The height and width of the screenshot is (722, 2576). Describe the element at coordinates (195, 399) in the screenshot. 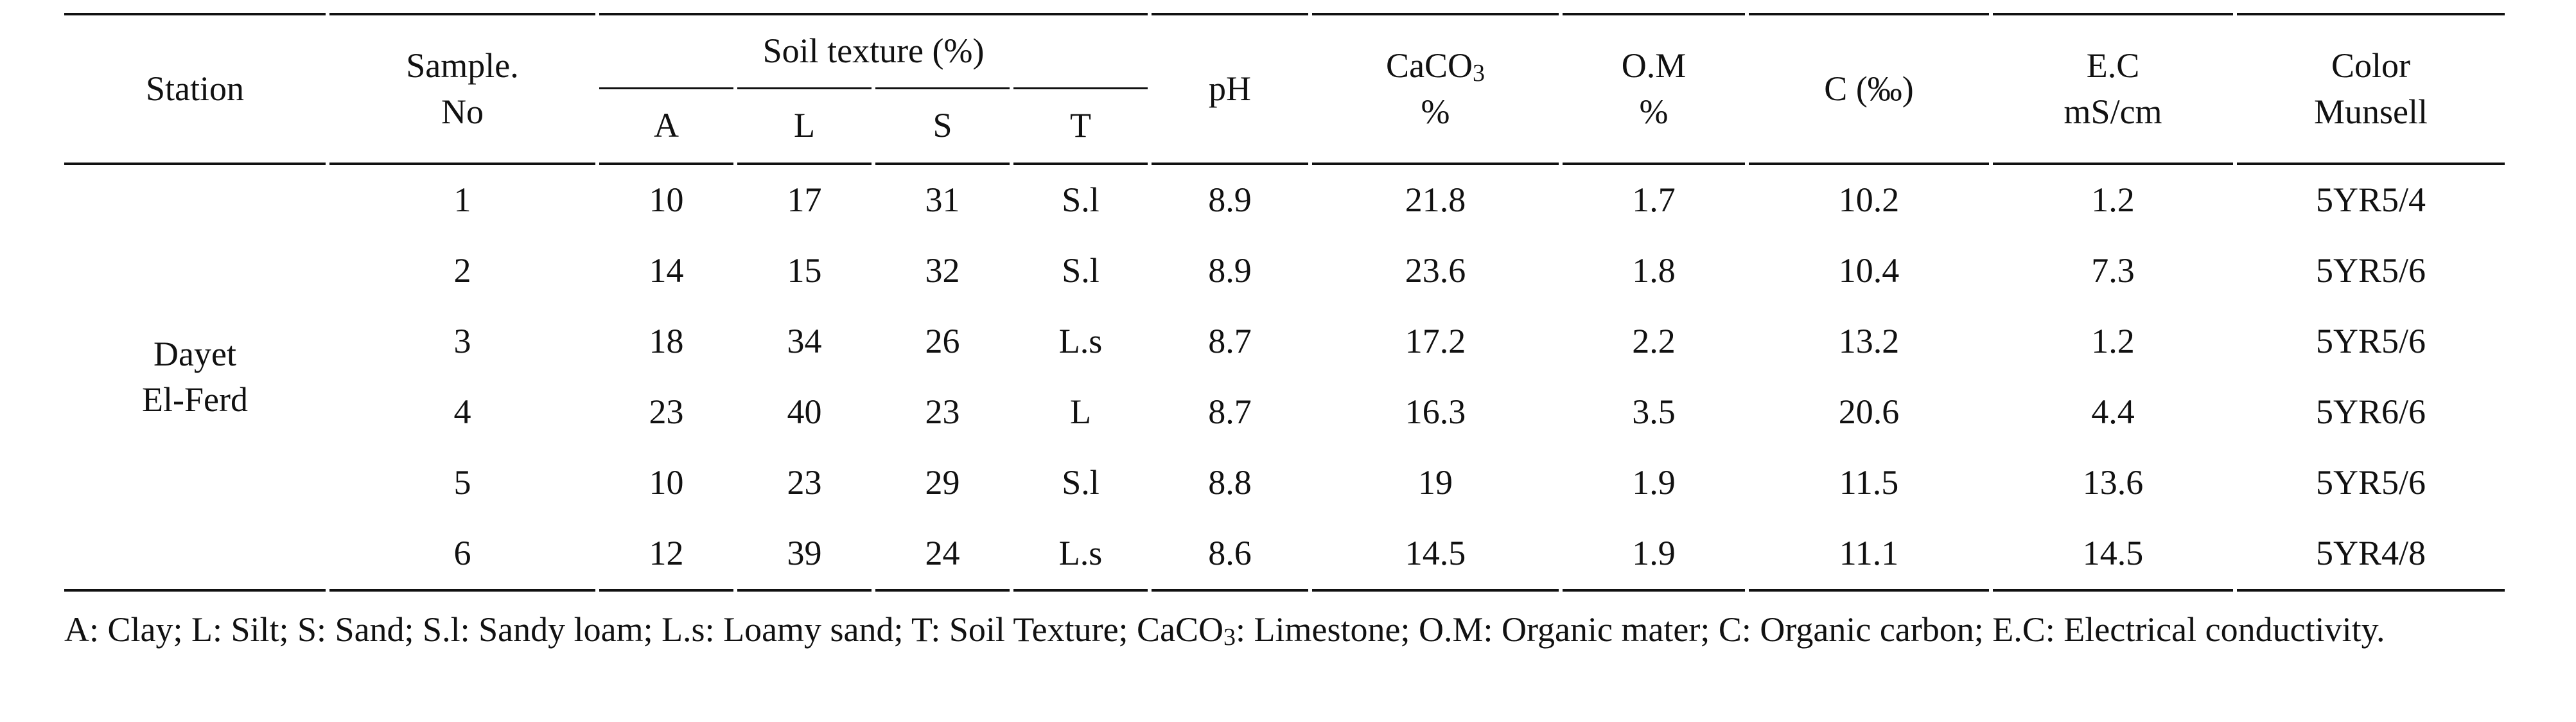

I see `station-line2: El-Ferd` at that location.